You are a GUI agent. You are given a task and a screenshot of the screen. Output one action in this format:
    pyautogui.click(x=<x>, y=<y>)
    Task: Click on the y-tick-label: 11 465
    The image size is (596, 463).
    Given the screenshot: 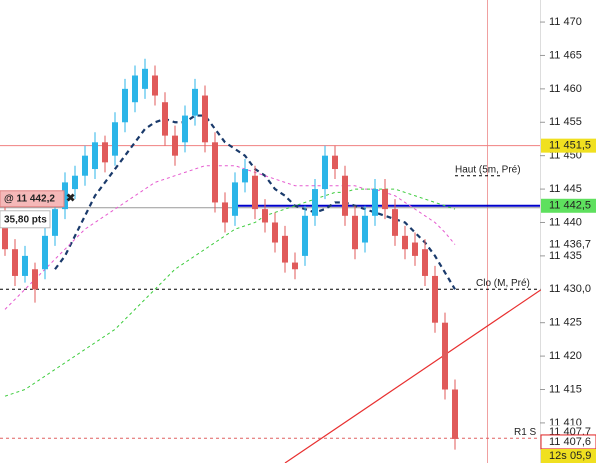 What is the action you would take?
    pyautogui.click(x=565, y=55)
    